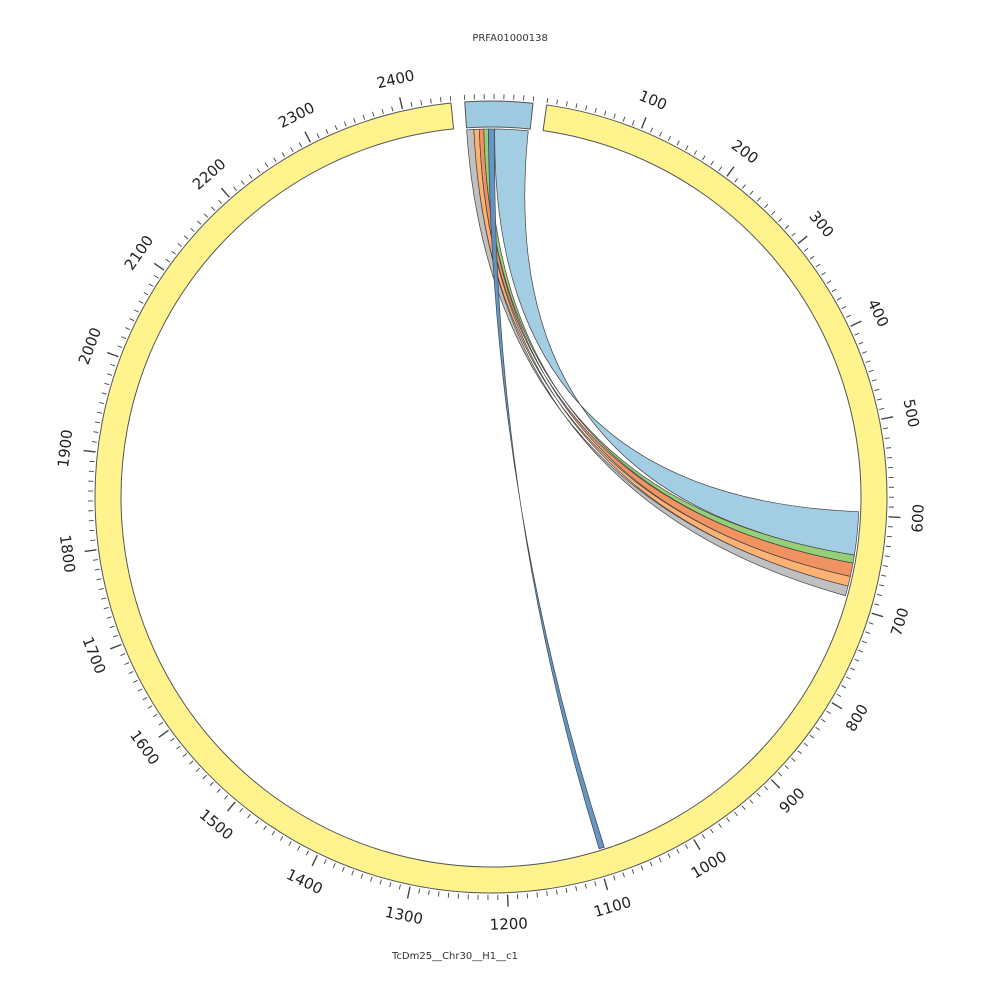 This screenshot has width=1000, height=1005. I want to click on tick-label: 1700, so click(94, 655).